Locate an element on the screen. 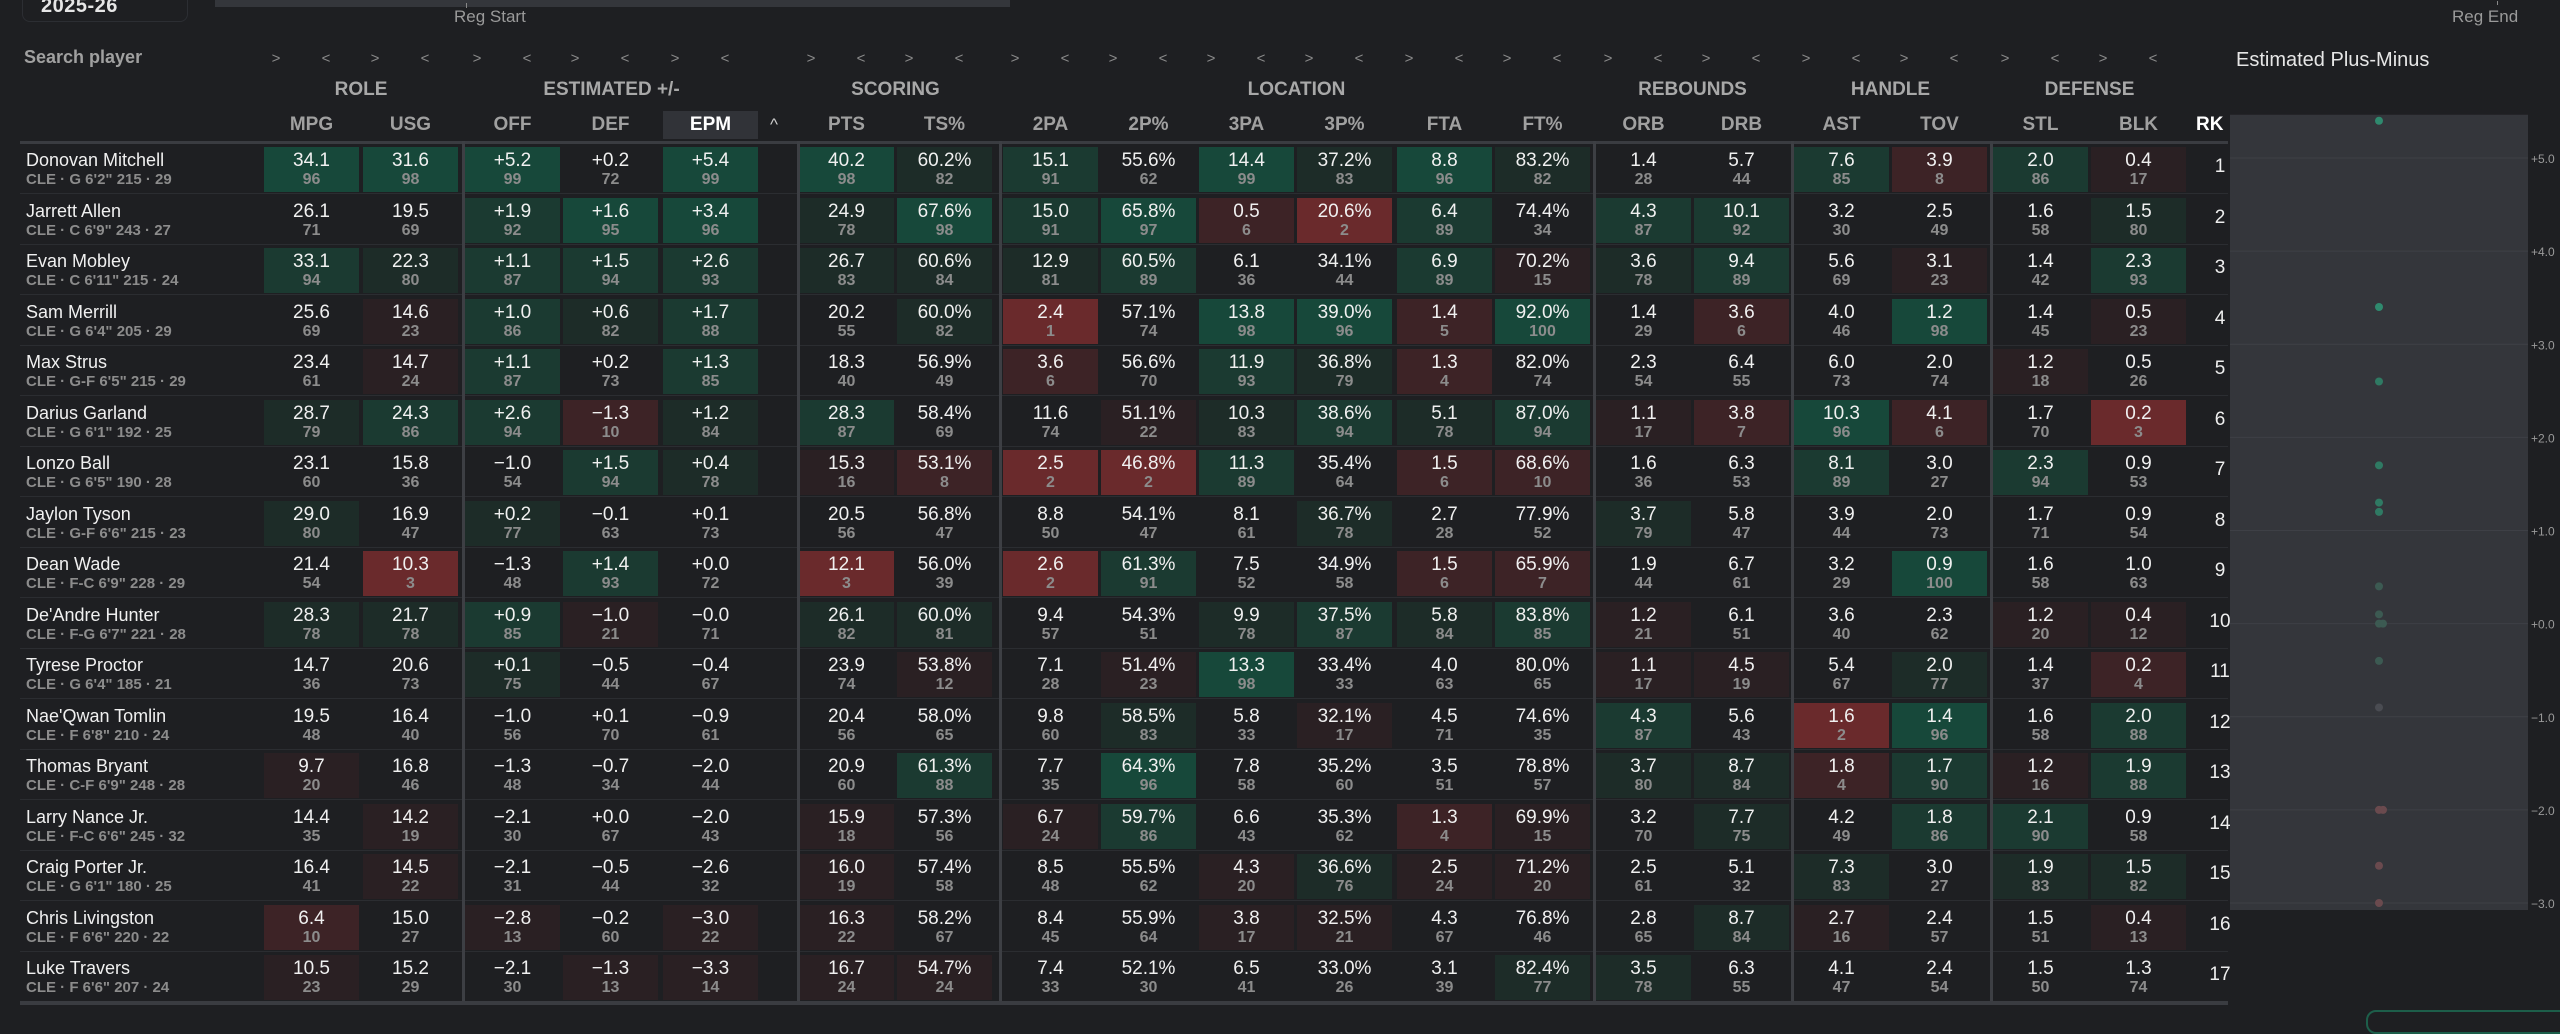 The width and height of the screenshot is (2560, 1034). player-name: Larry Nance Jr. is located at coordinates (87, 816).